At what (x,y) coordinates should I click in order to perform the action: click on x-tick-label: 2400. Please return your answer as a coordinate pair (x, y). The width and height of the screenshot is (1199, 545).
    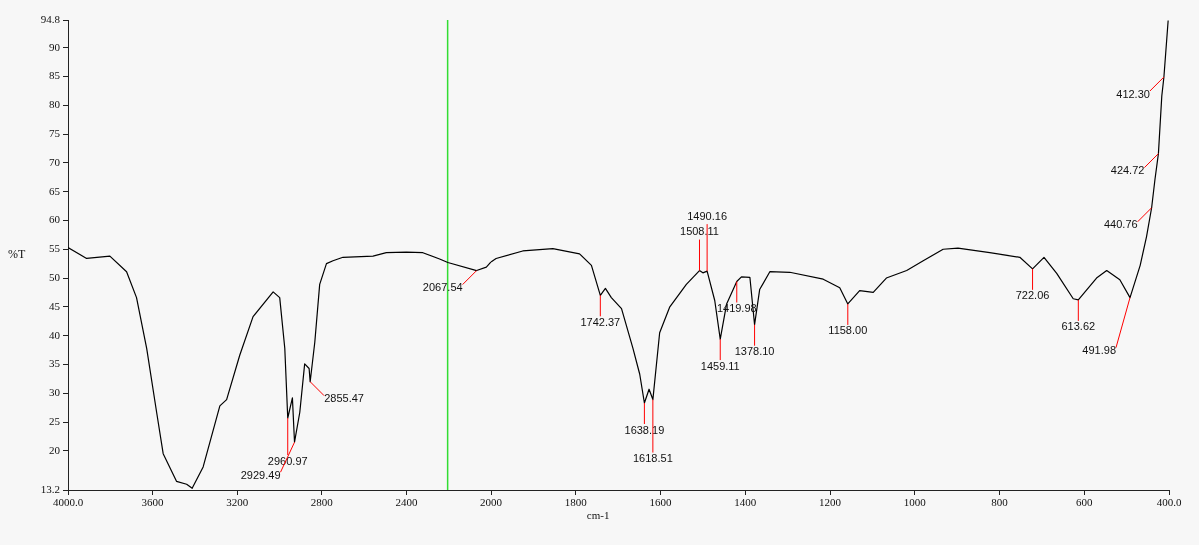
    Looking at the image, I should click on (406, 502).